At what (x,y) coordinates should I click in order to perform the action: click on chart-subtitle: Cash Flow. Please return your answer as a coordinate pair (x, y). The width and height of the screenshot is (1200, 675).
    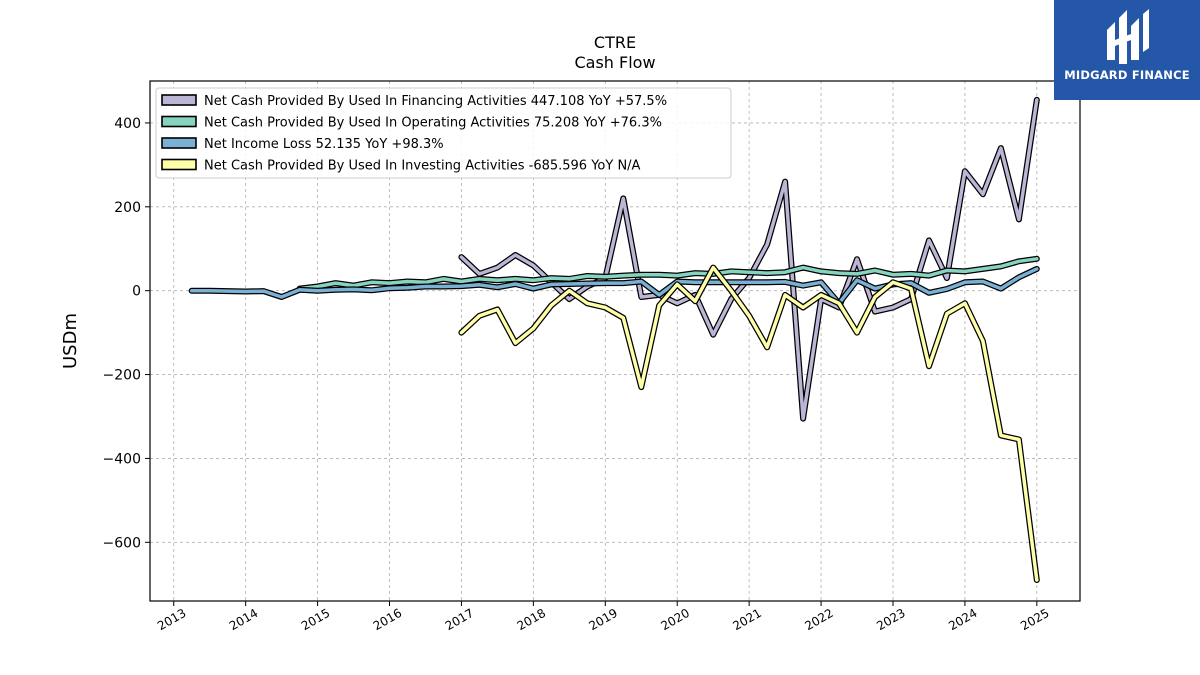
    Looking at the image, I should click on (614, 62).